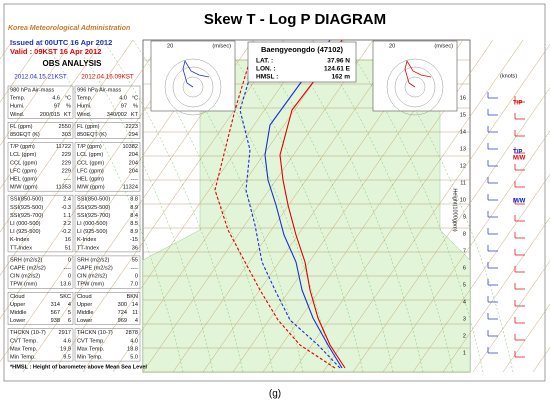  Describe the element at coordinates (95, 333) in the screenshot. I see `obs-label: THCKN (10-7)` at that location.